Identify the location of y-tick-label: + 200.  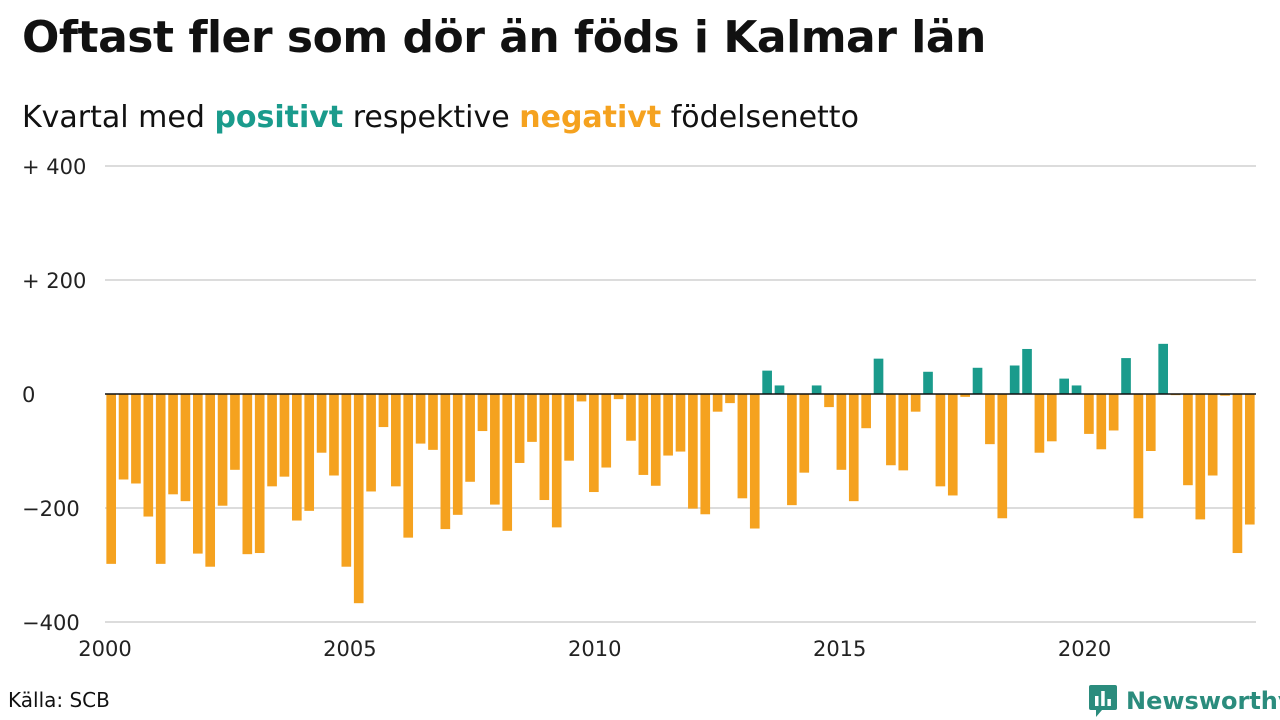
(54, 281).